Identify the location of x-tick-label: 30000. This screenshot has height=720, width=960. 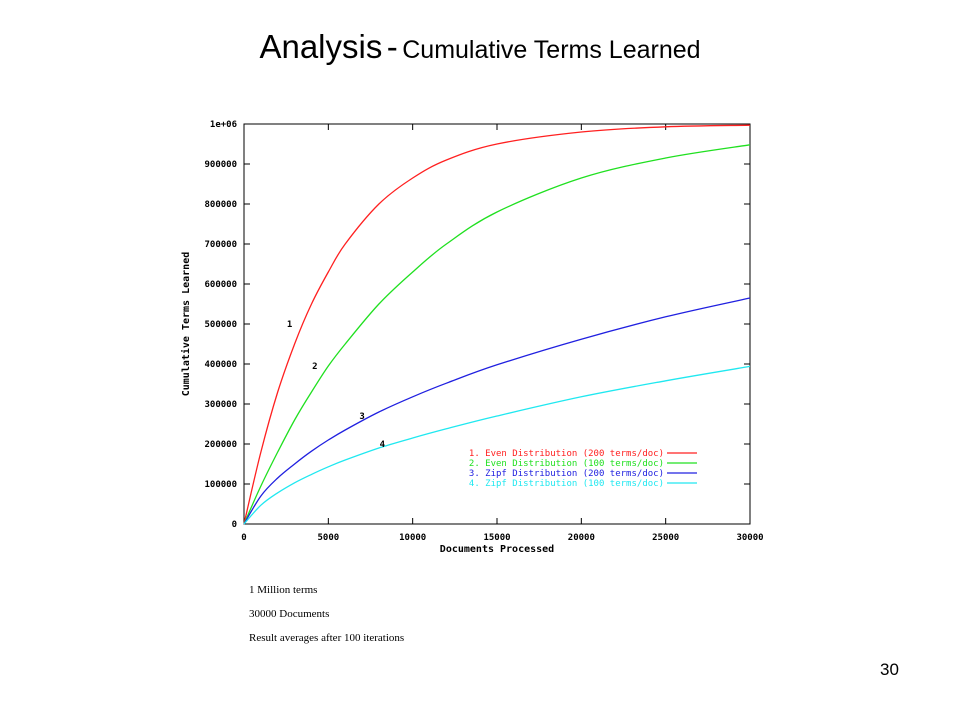
(749, 538).